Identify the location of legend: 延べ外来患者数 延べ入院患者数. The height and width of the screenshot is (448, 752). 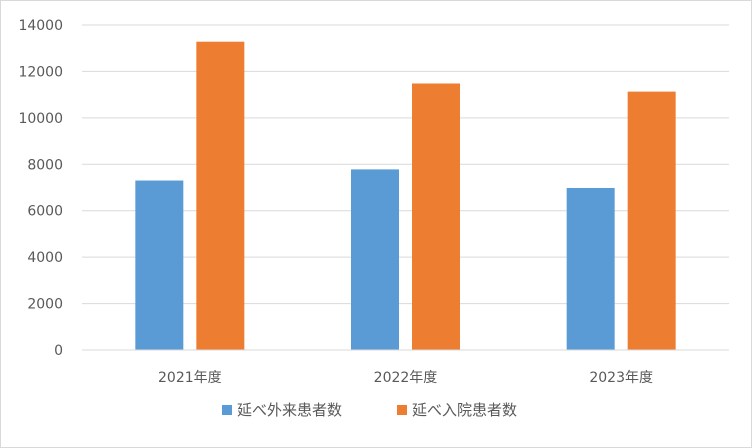
(369, 410).